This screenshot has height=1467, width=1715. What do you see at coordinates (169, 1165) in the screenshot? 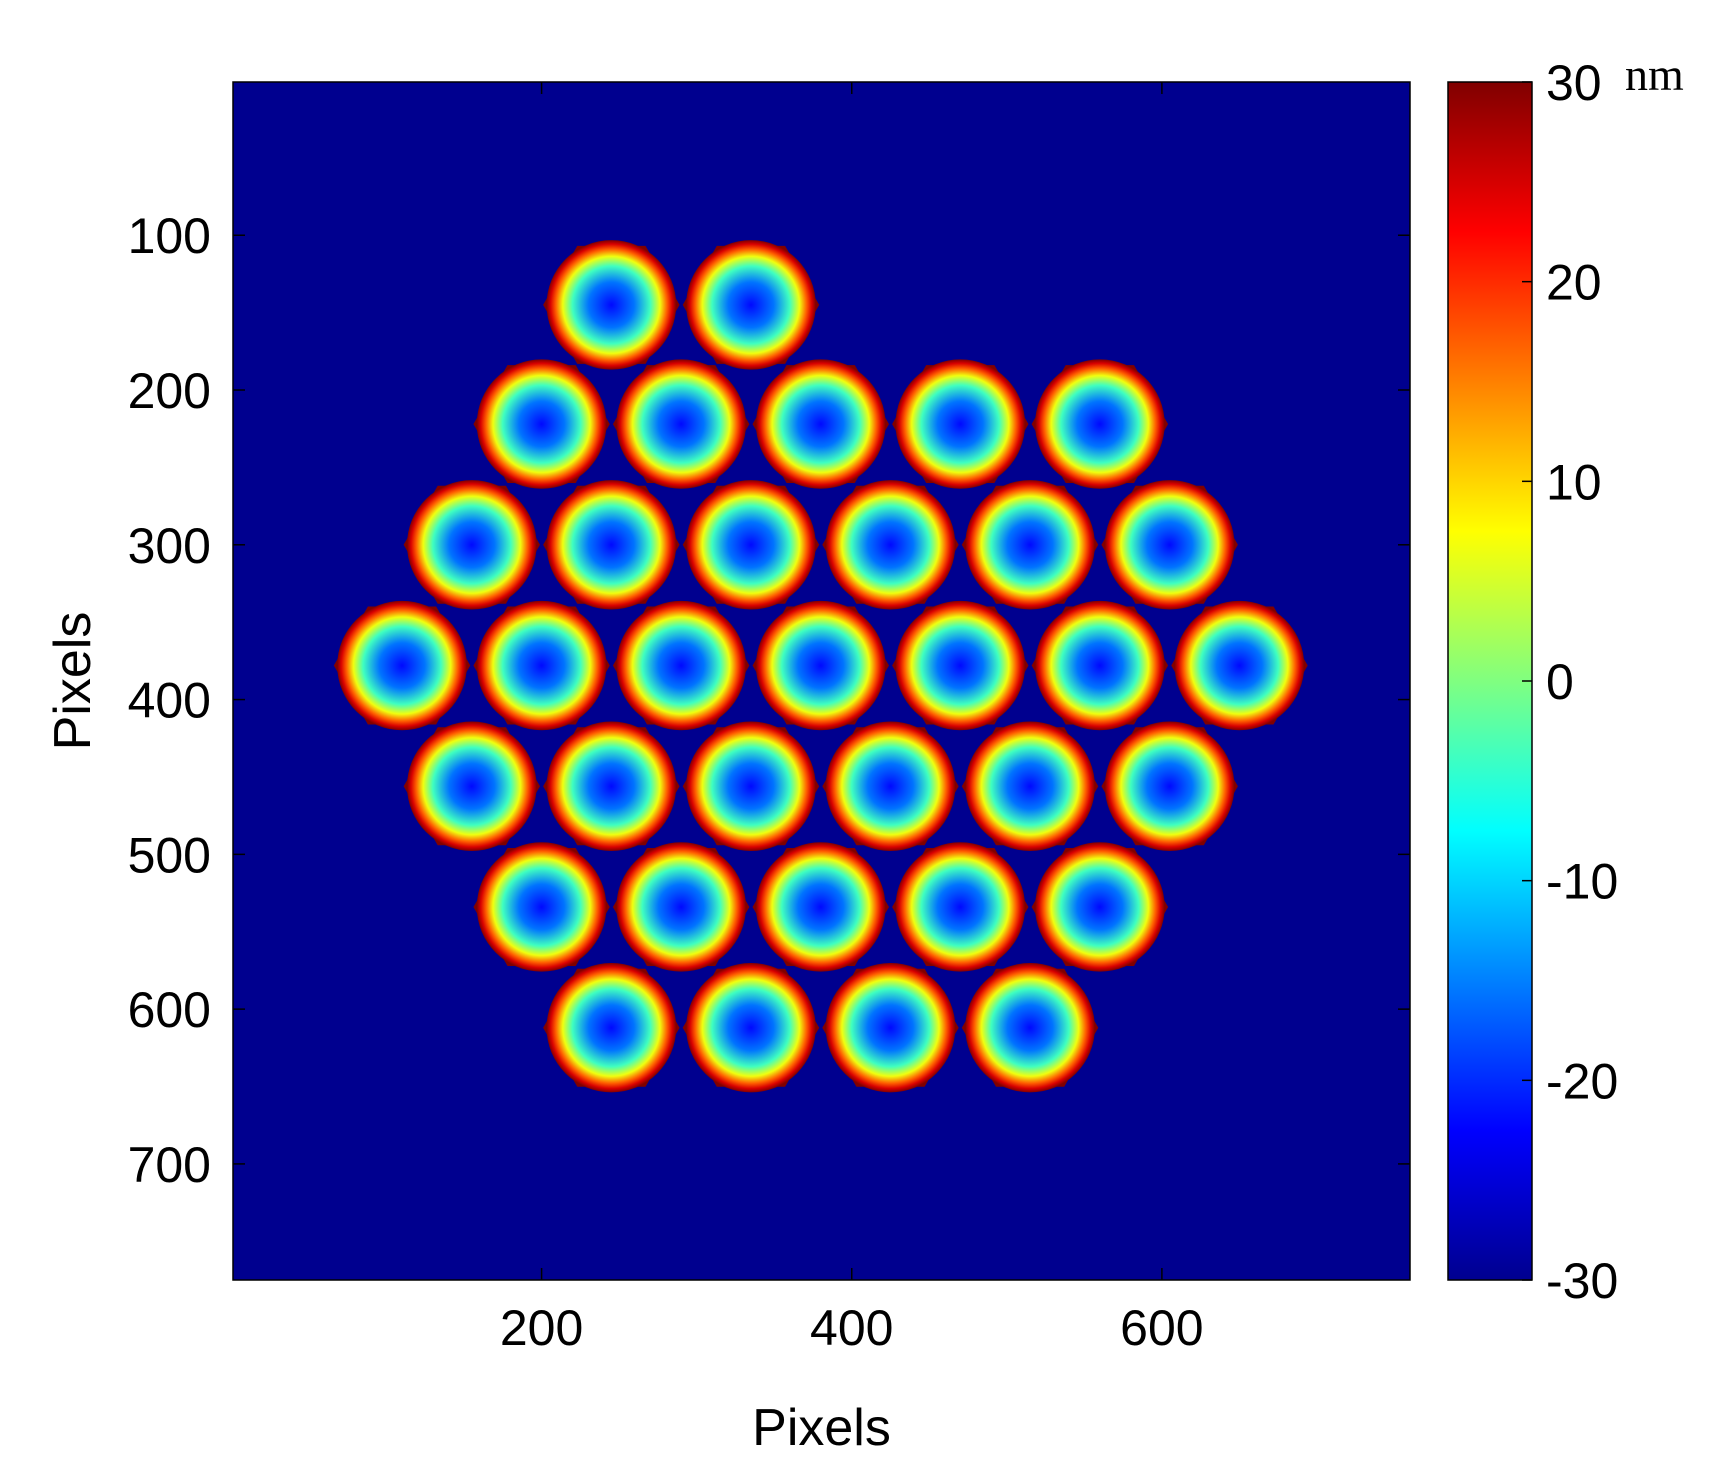
I see `y-tick-label: 700` at bounding box center [169, 1165].